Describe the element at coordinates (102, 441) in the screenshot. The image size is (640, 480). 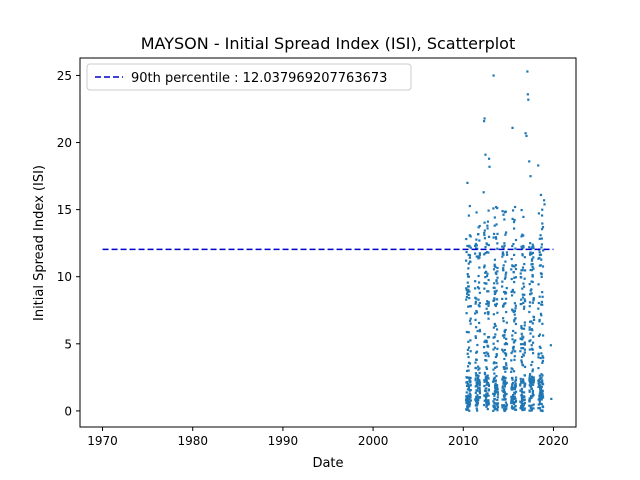
I see `x-tick-label: 1970` at that location.